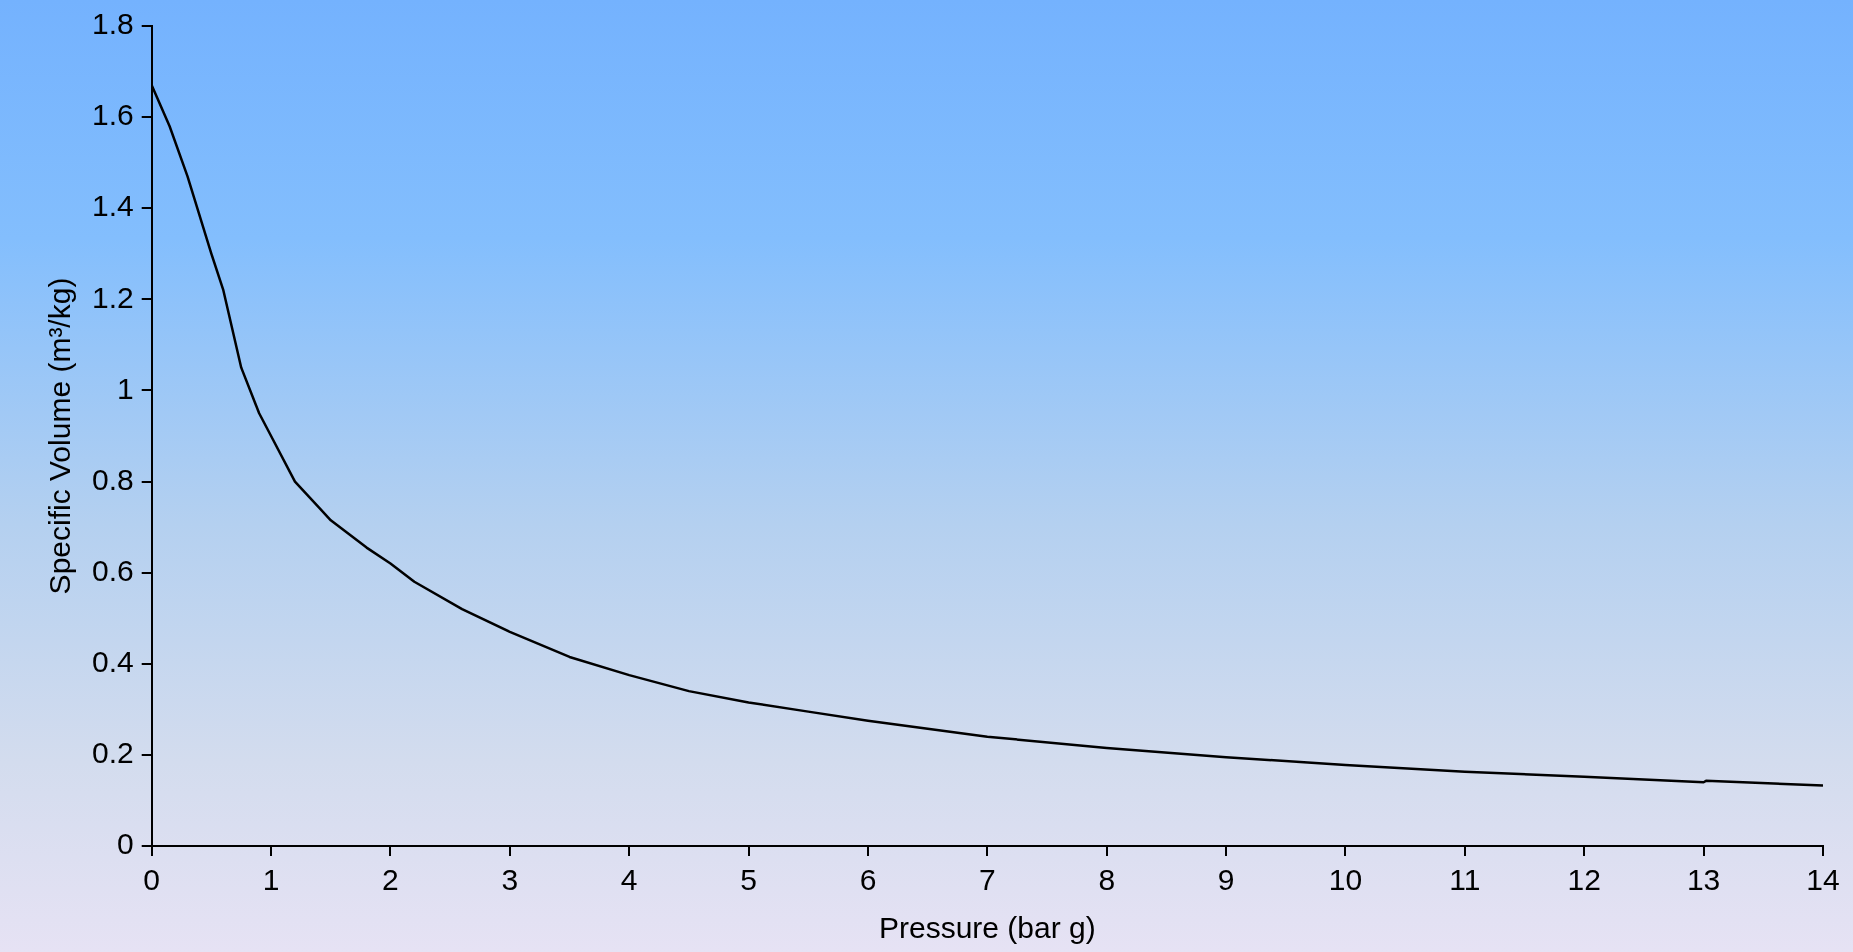 This screenshot has height=952, width=1853. I want to click on x-tick-label: 1, so click(271, 880).